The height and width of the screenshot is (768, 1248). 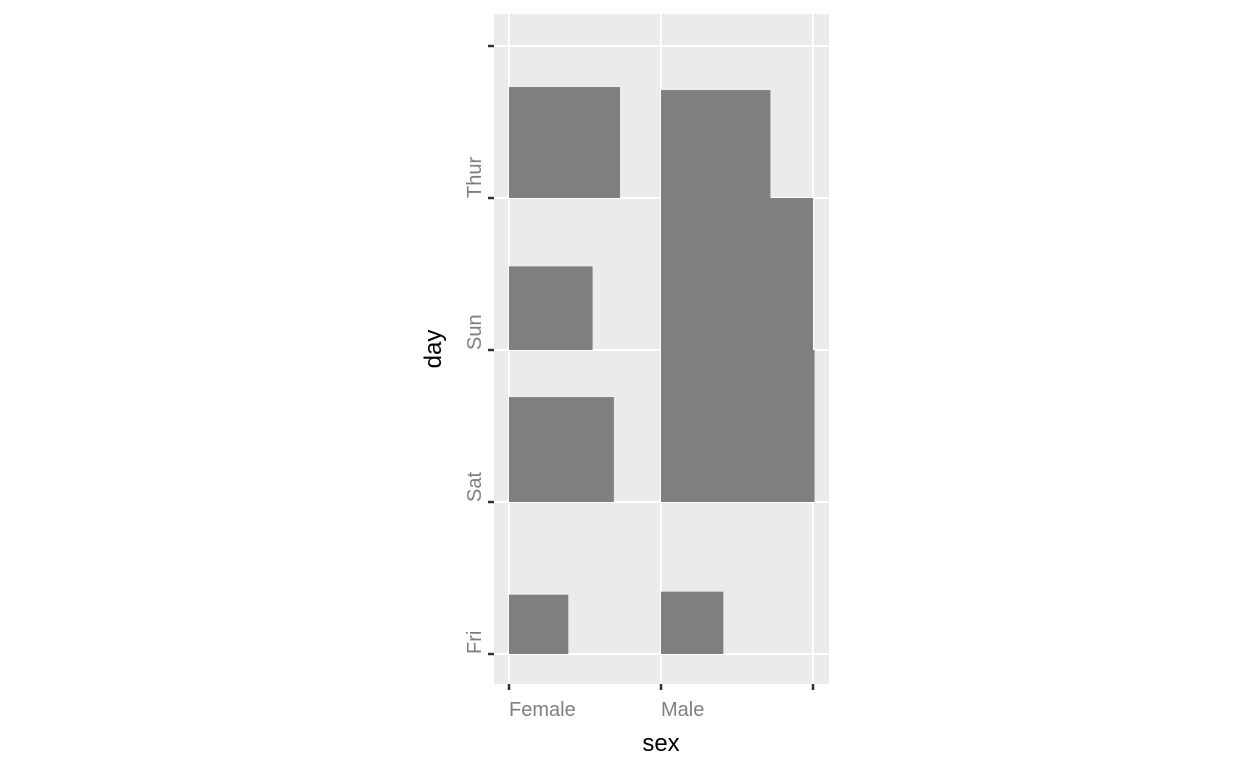 I want to click on y-tick-label: Thur, so click(x=475, y=177).